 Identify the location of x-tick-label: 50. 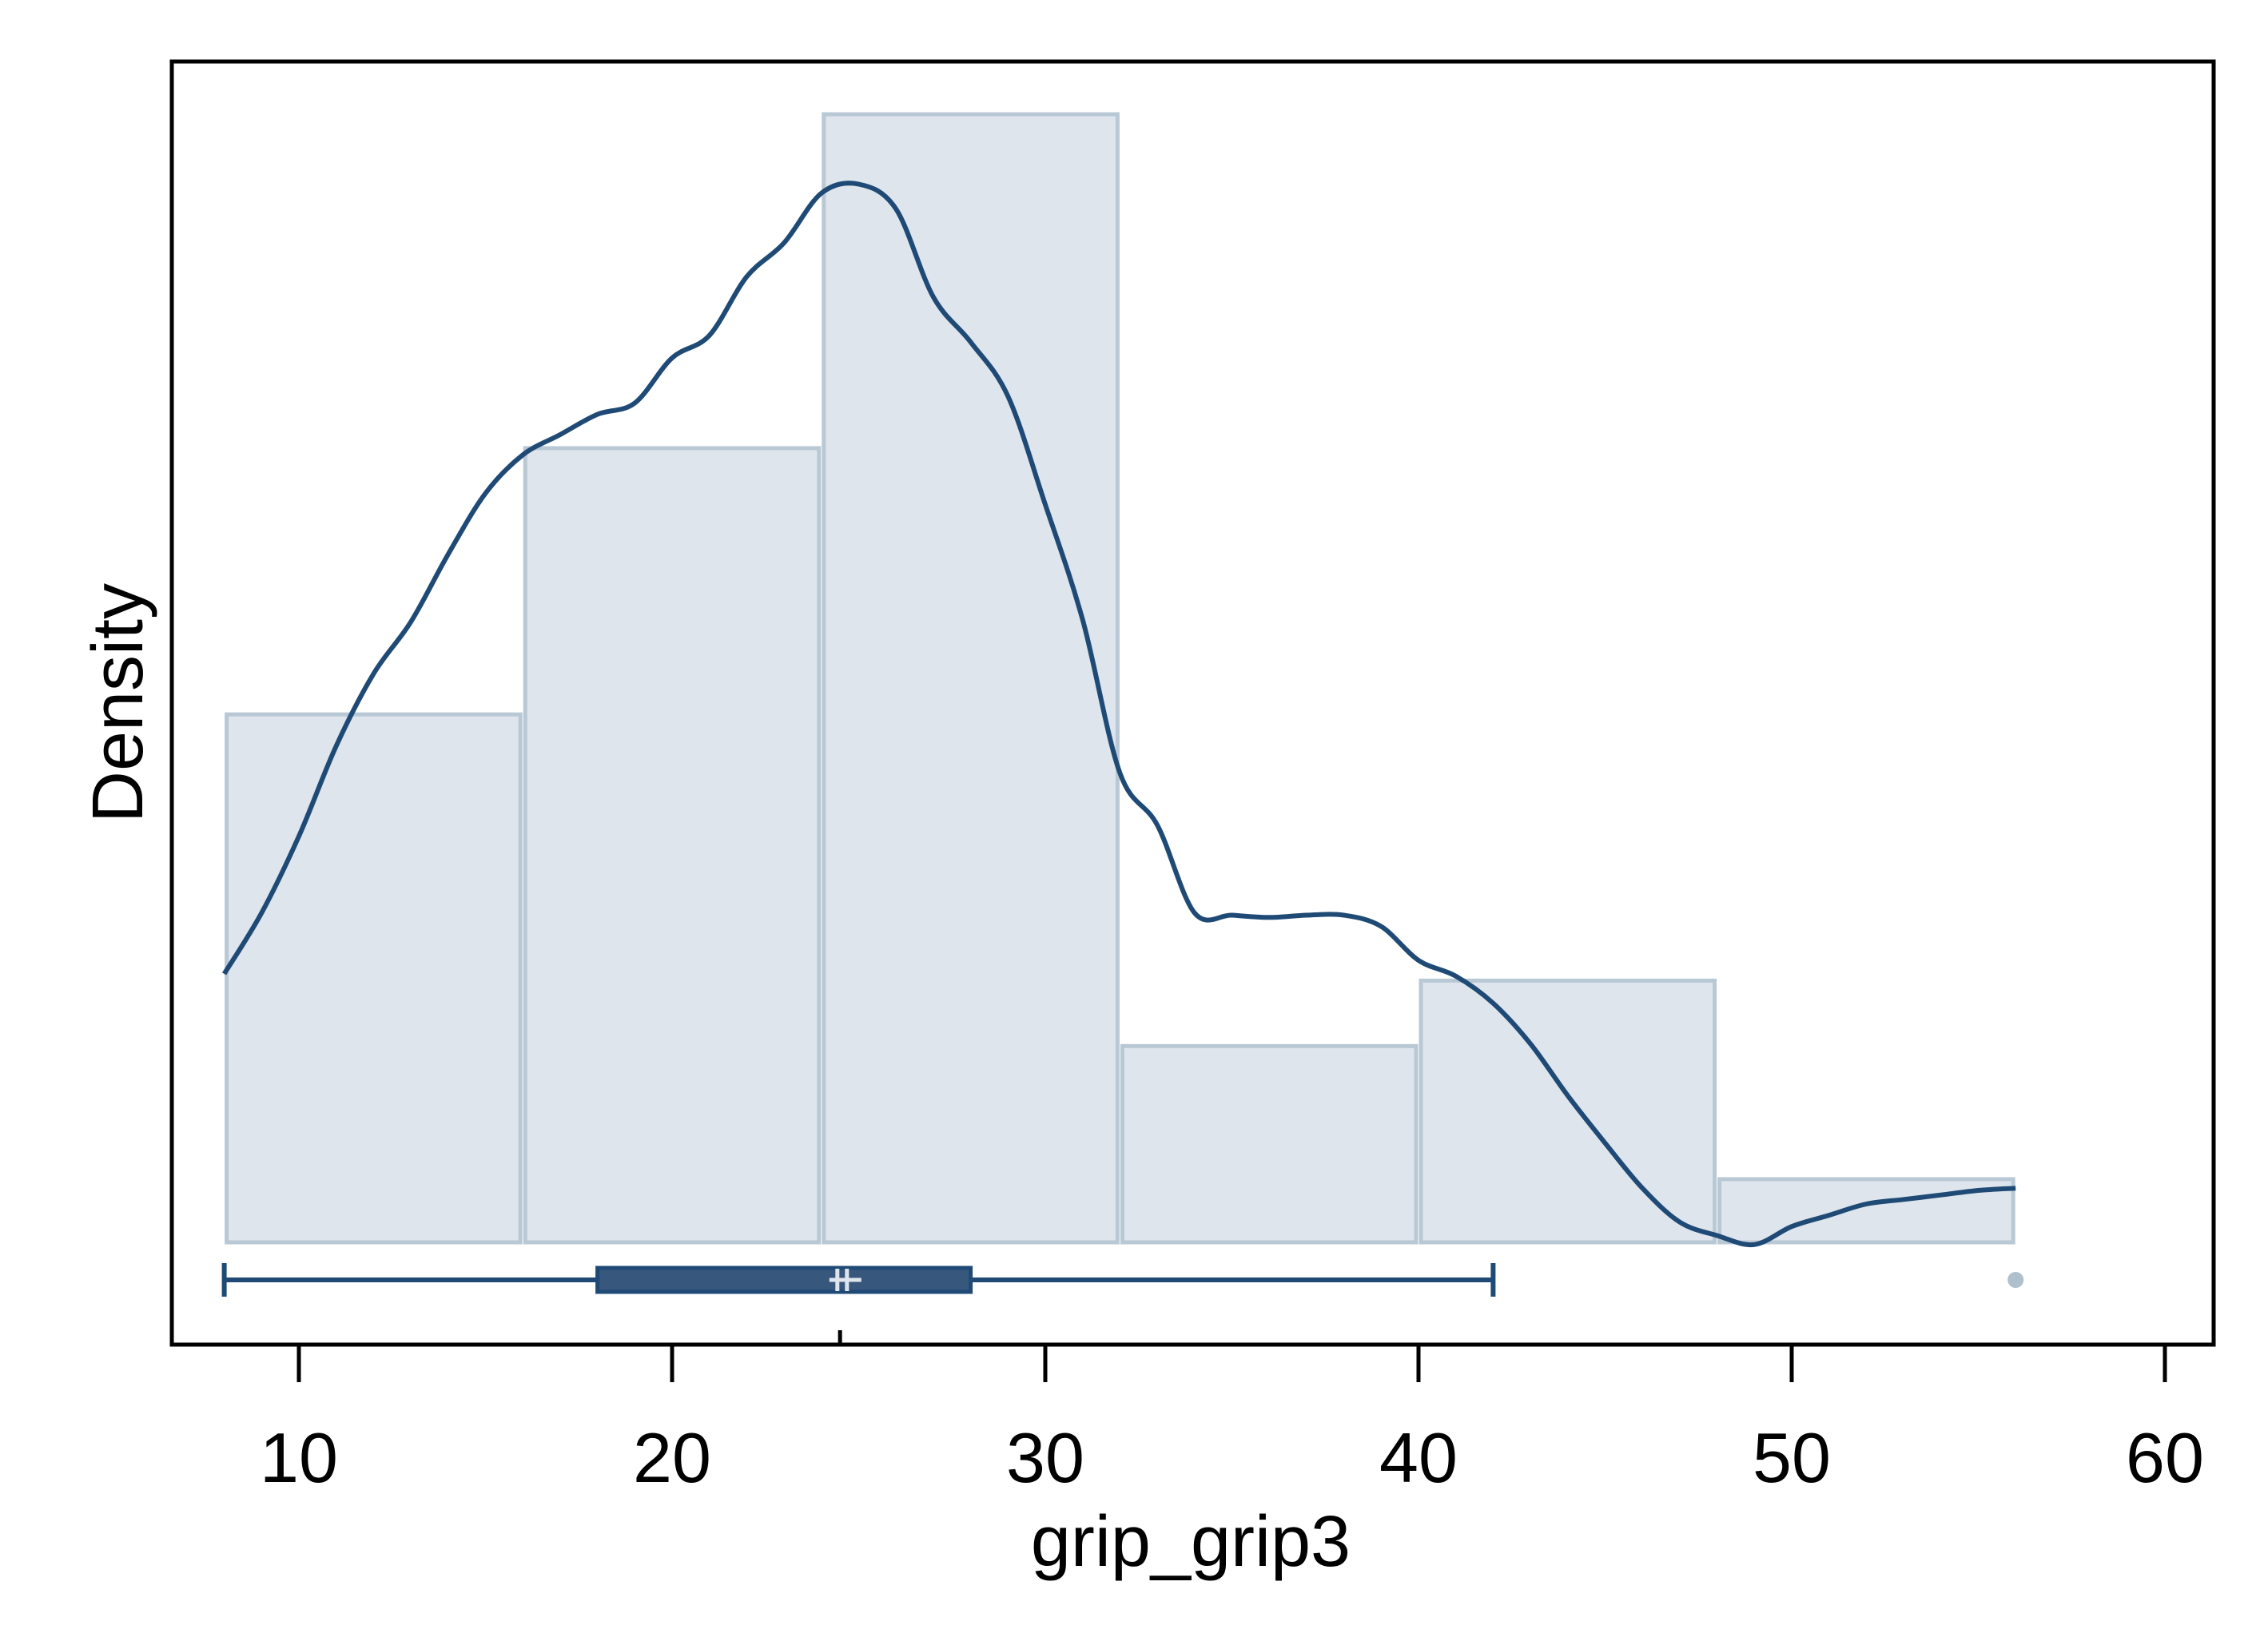
(1792, 1457).